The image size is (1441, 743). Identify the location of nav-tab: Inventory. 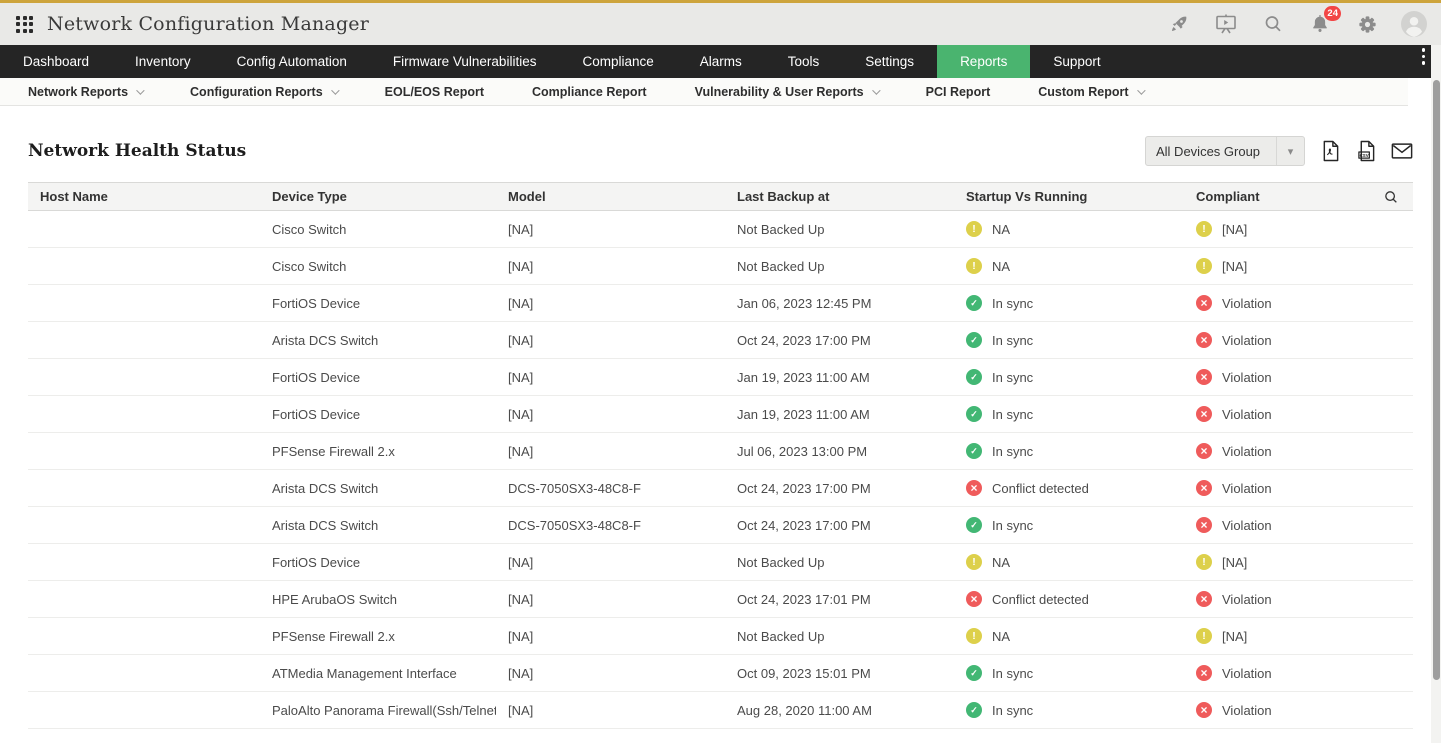
(163, 61).